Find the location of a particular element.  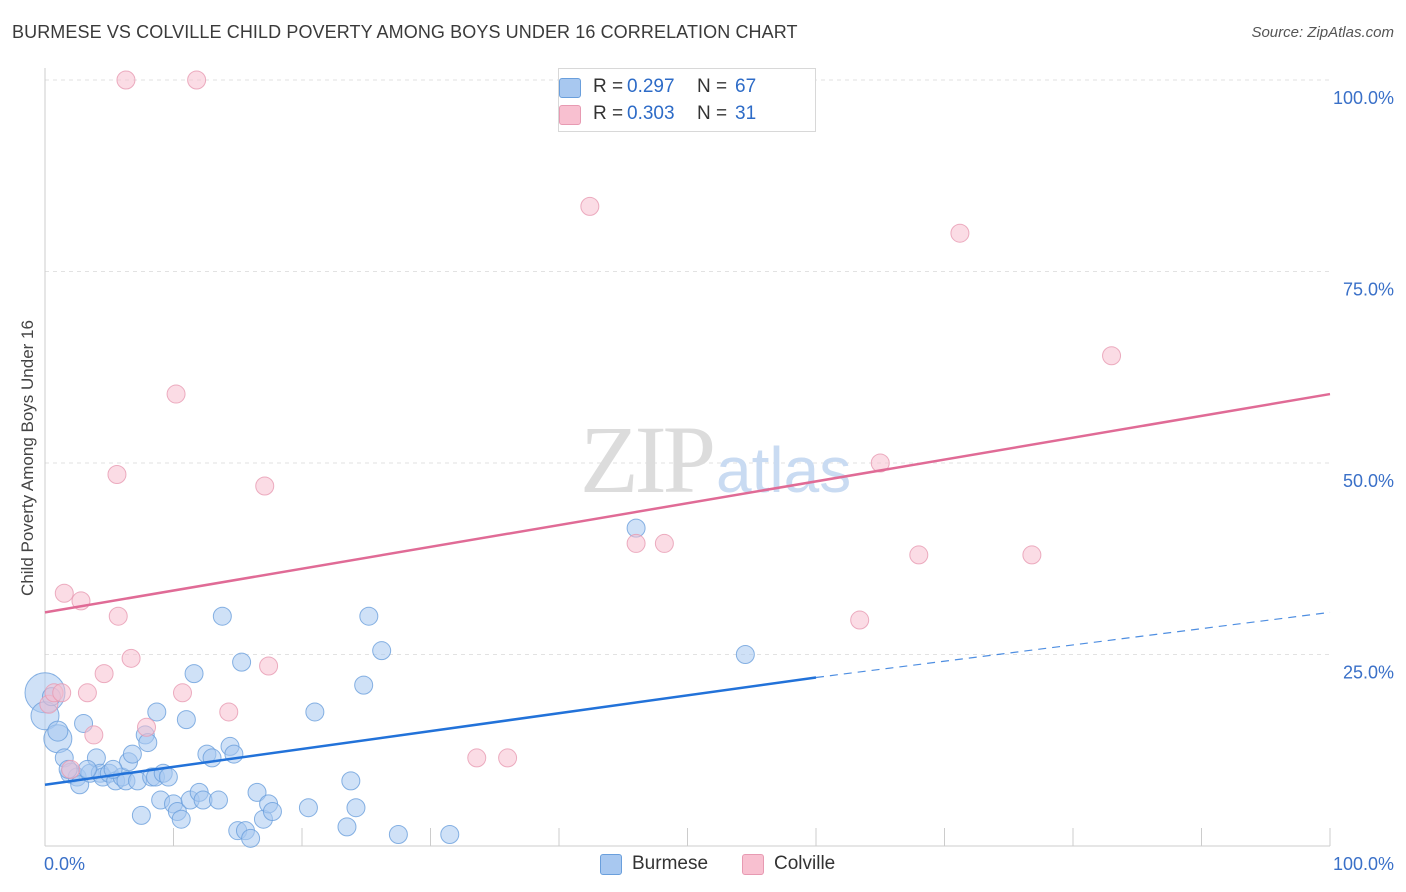

colville-swatch is located at coordinates (570, 115).